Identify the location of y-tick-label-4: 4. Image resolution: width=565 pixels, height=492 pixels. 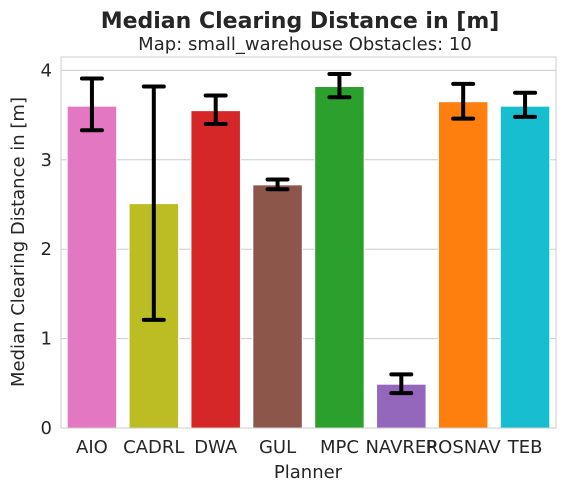
(46, 70).